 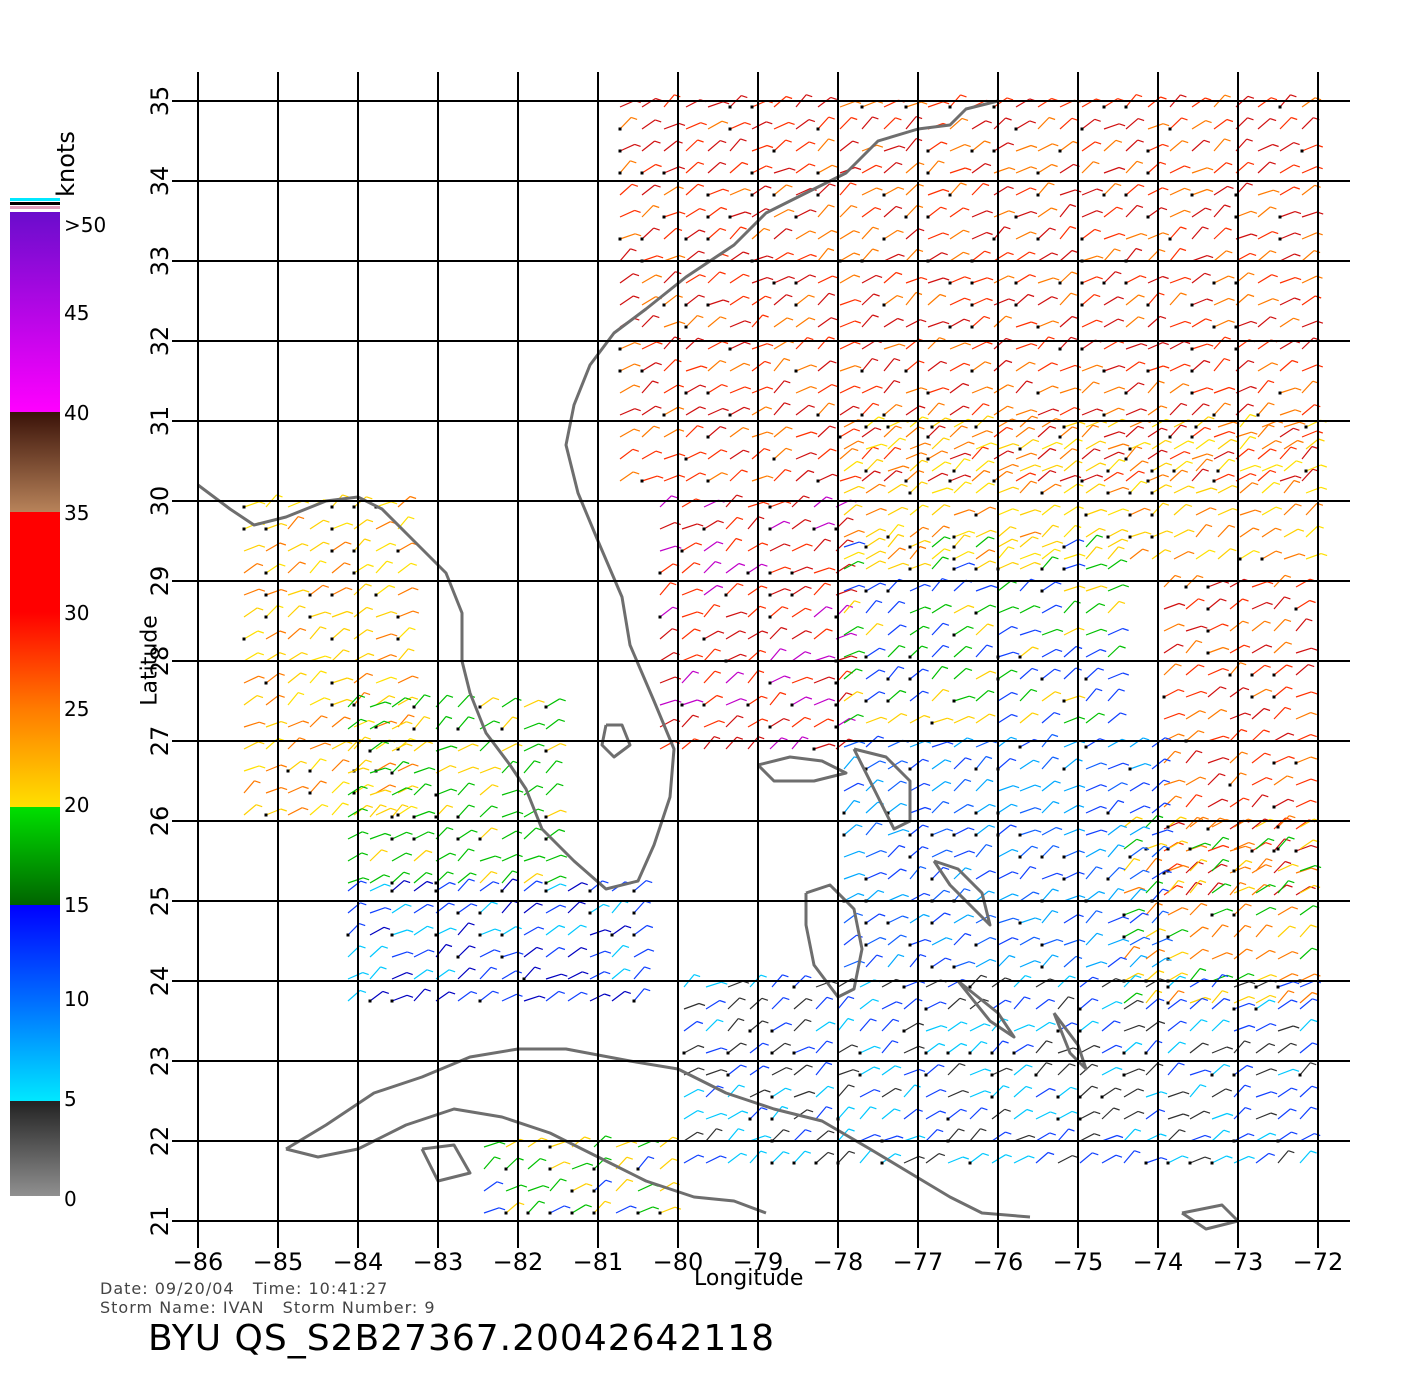 What do you see at coordinates (76, 413) in the screenshot?
I see `colorbar-label: 40` at bounding box center [76, 413].